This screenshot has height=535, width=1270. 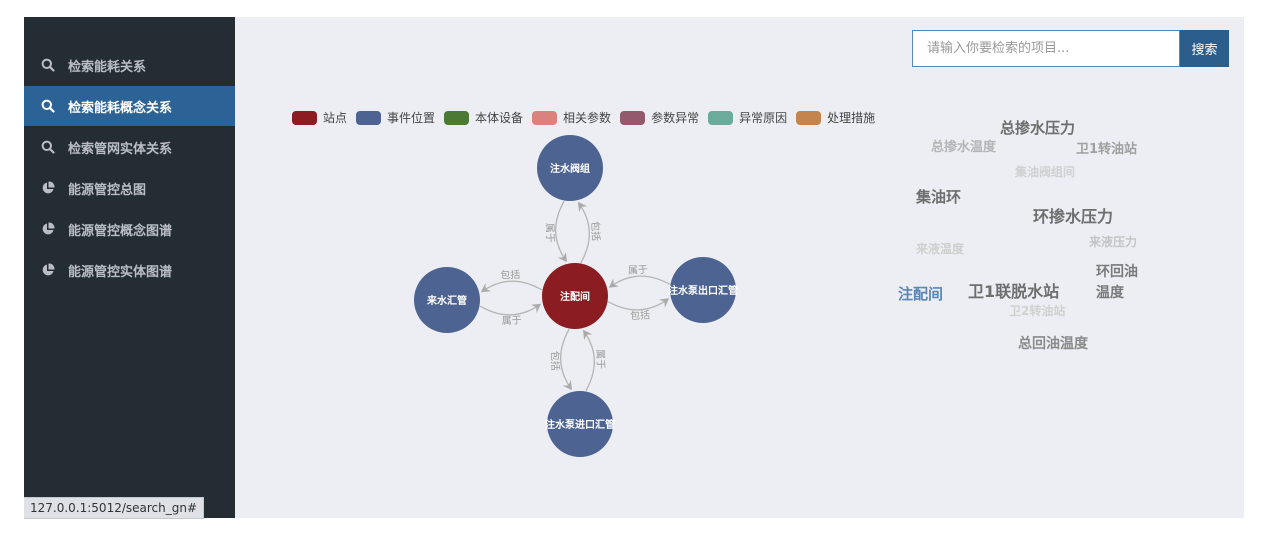 What do you see at coordinates (335, 118) in the screenshot?
I see `legend-label: 站点` at bounding box center [335, 118].